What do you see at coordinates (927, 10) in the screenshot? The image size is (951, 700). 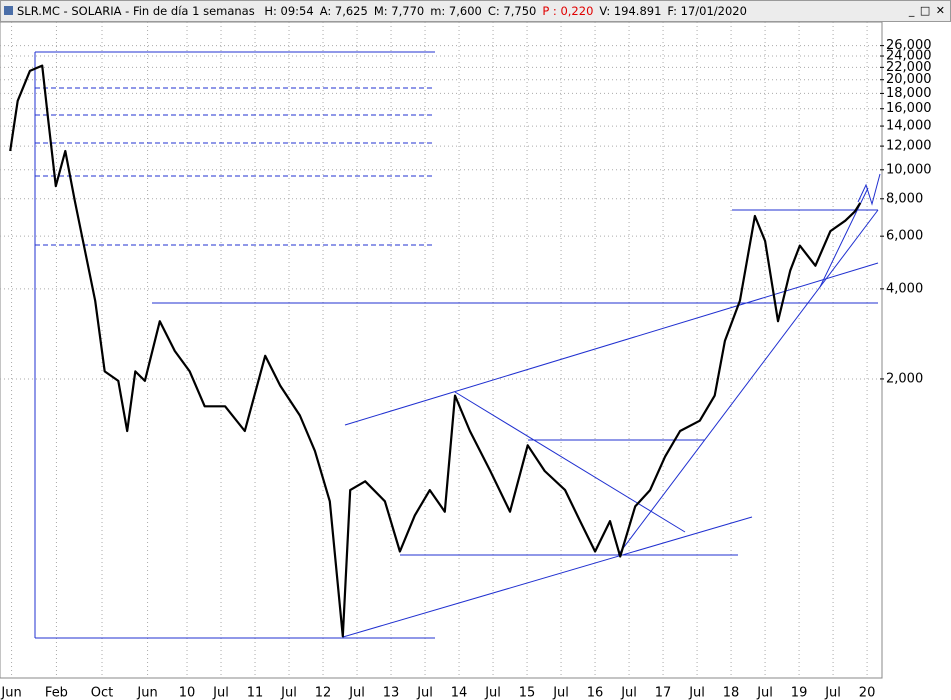 I see `window-buttons: _ □ ✕` at bounding box center [927, 10].